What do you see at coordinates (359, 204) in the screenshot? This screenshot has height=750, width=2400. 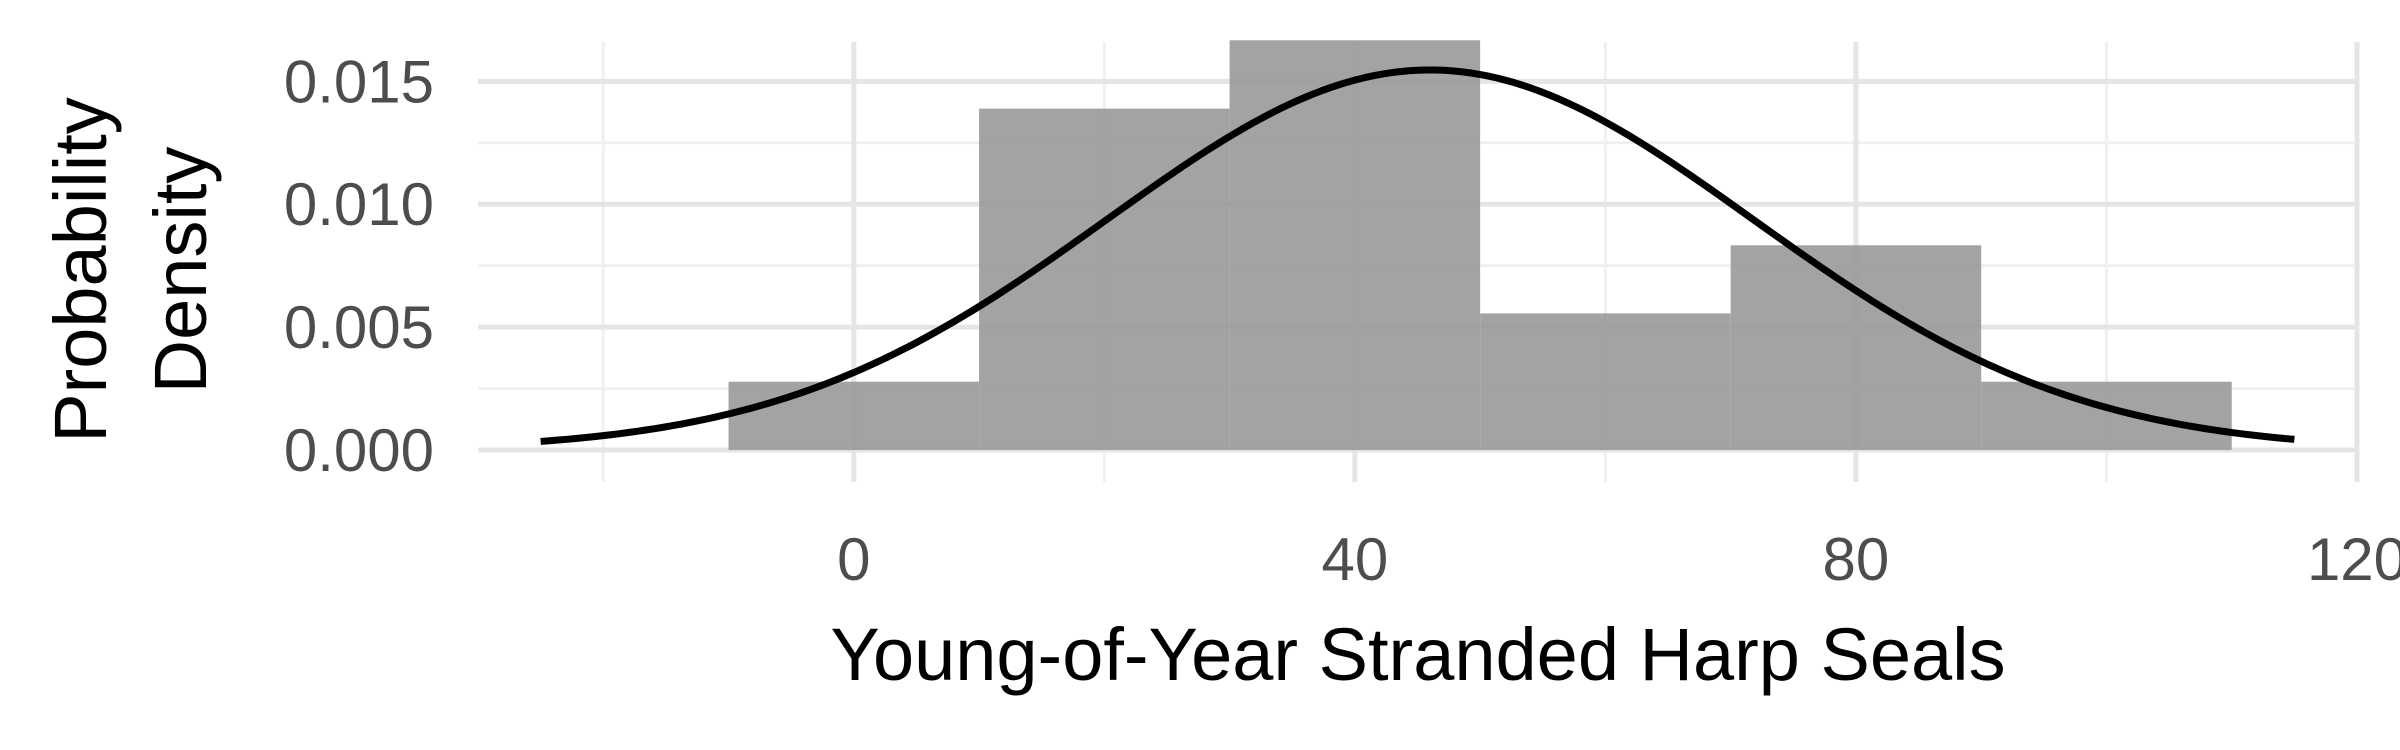 I see `y-tick-label: 0.010` at bounding box center [359, 204].